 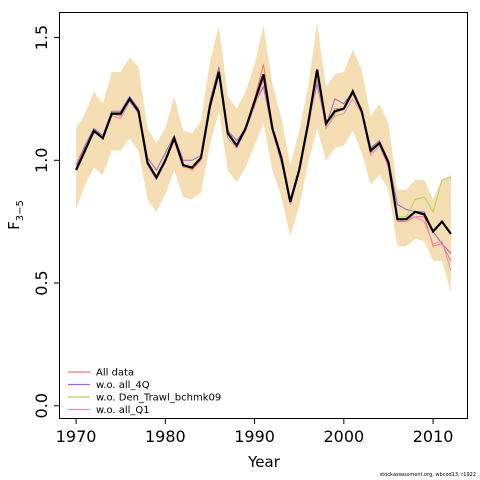 I want to click on legend-label: w.o. all_Q1, so click(x=123, y=410).